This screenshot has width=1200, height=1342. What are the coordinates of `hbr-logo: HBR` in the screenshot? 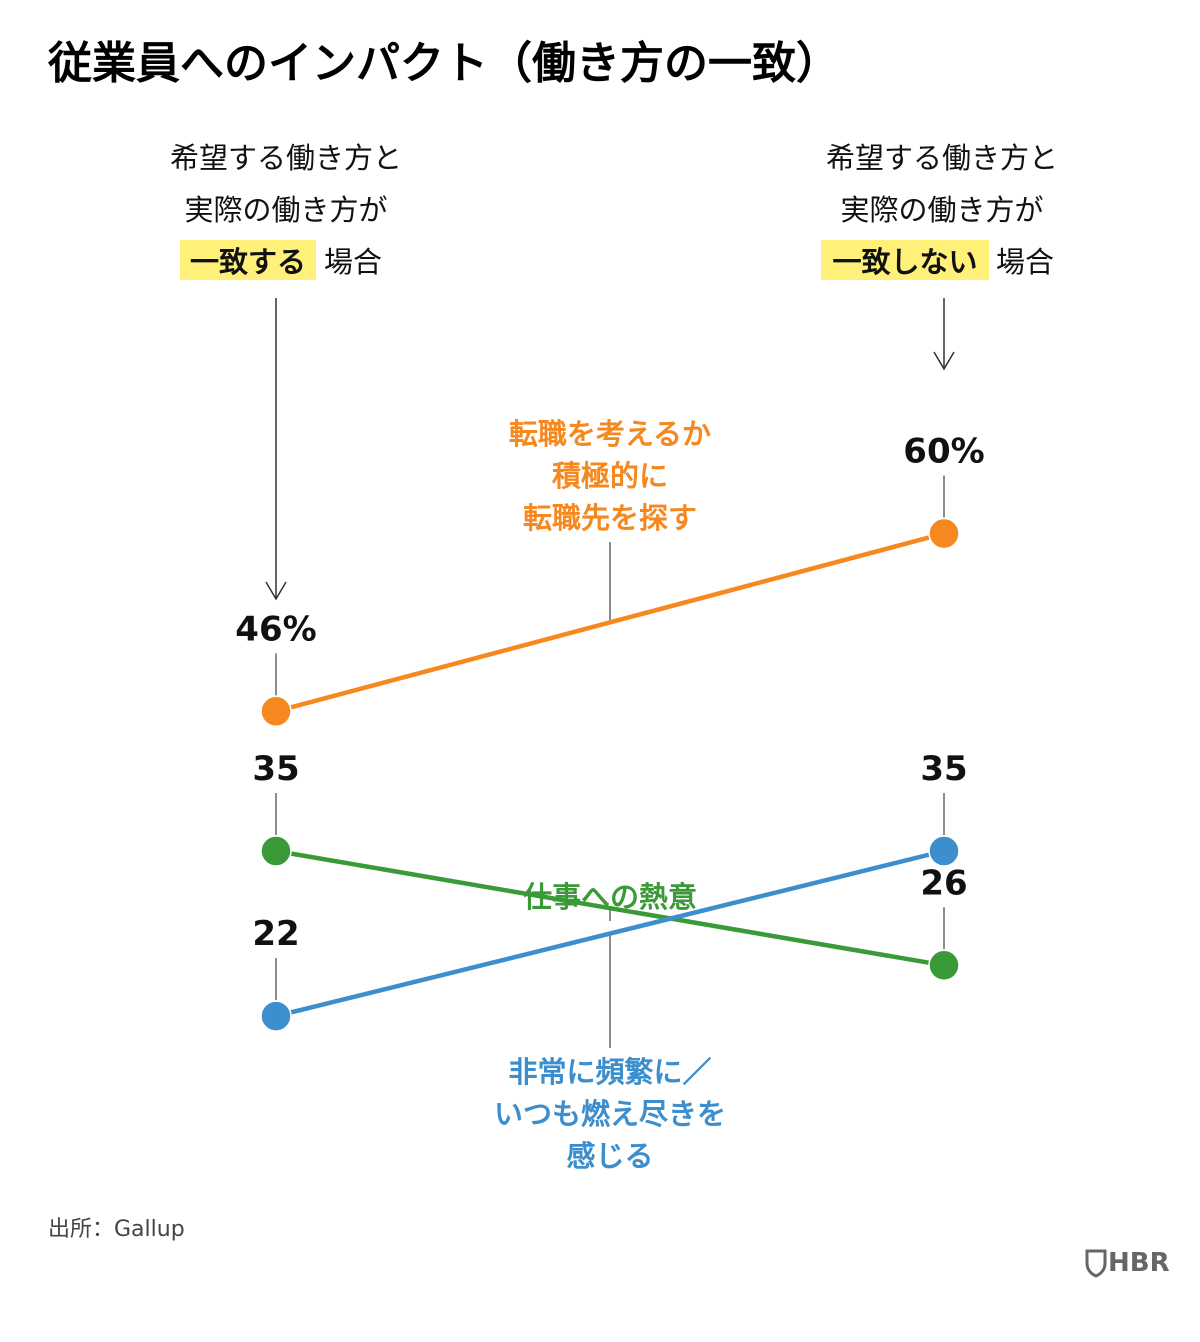 It's located at (1127, 1263).